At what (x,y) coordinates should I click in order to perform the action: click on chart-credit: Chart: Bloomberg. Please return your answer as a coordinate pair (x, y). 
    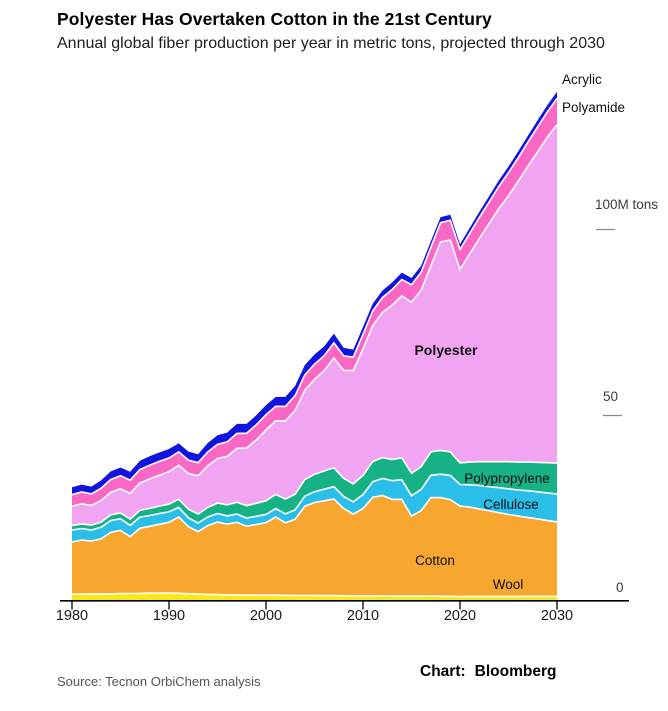
    Looking at the image, I should click on (488, 672).